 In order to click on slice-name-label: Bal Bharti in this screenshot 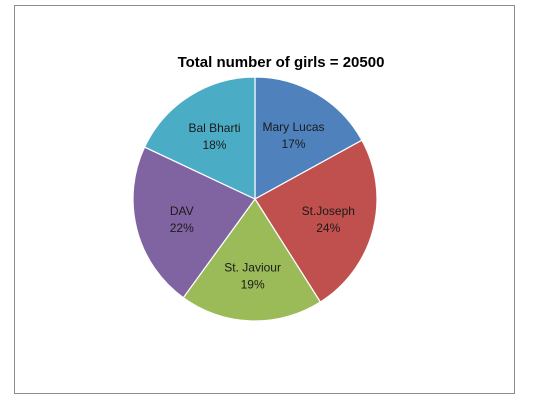, I will do `click(214, 128)`.